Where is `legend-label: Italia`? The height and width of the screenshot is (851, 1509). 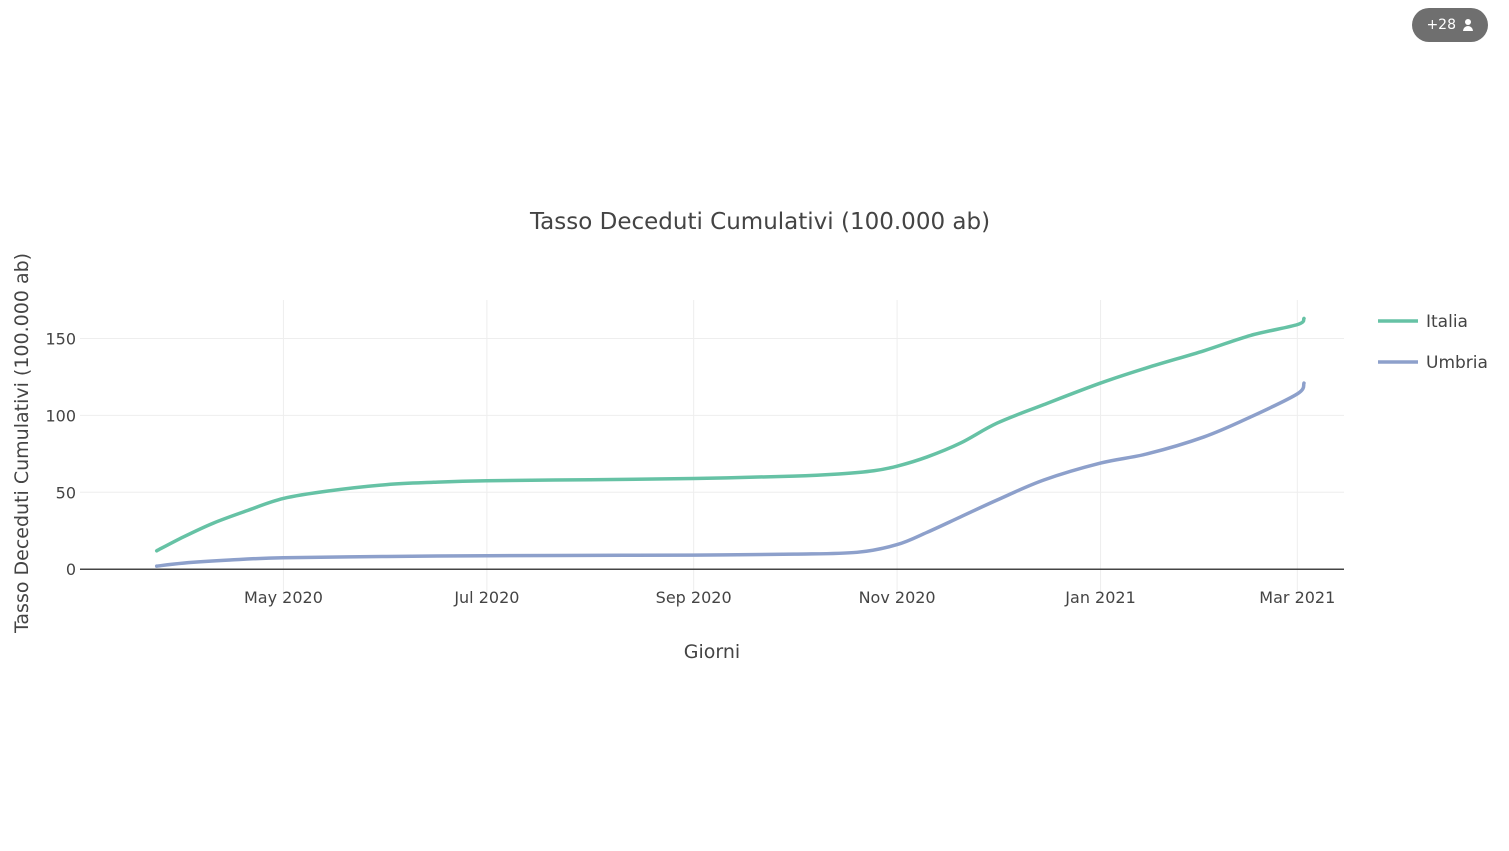 legend-label: Italia is located at coordinates (1447, 322).